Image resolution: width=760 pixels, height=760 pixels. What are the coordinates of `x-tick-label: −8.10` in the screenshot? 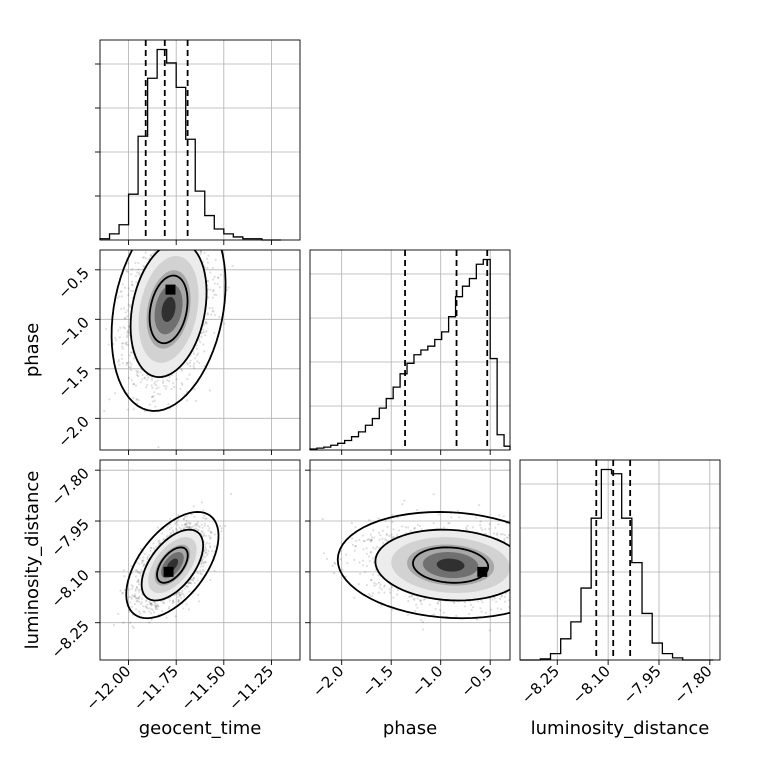 It's located at (591, 684).